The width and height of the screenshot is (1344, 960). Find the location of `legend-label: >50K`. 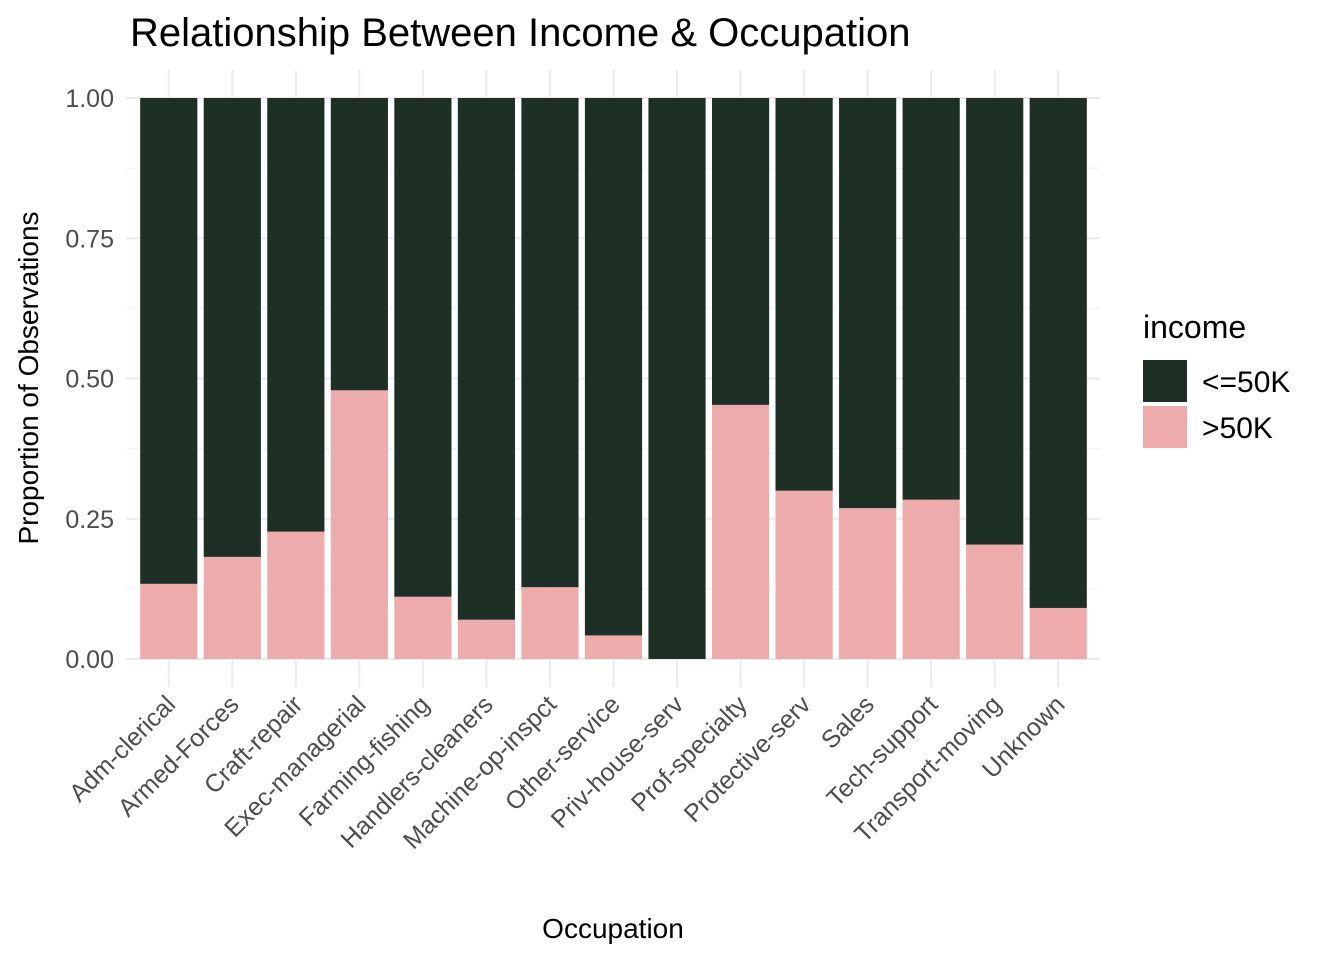

legend-label: >50K is located at coordinates (1237, 428).